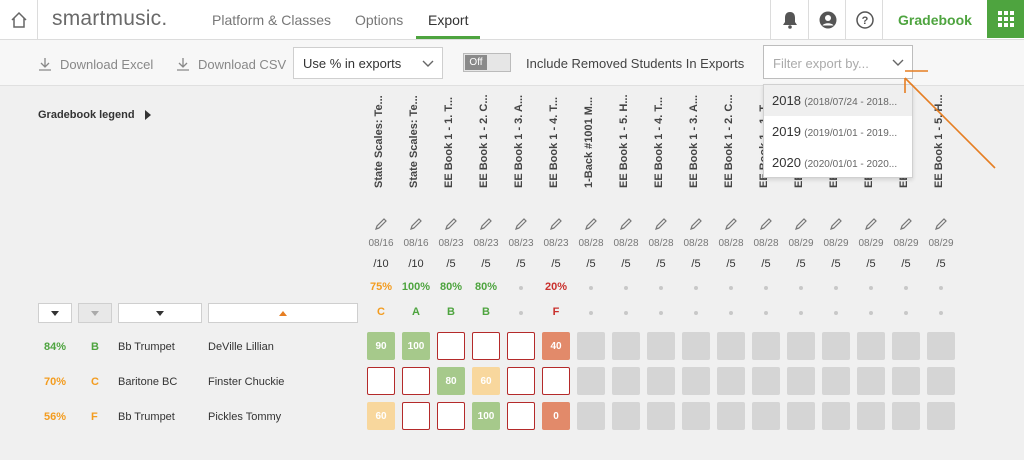 Image resolution: width=1024 pixels, height=460 pixels. I want to click on filter-instrument, so click(160, 313).